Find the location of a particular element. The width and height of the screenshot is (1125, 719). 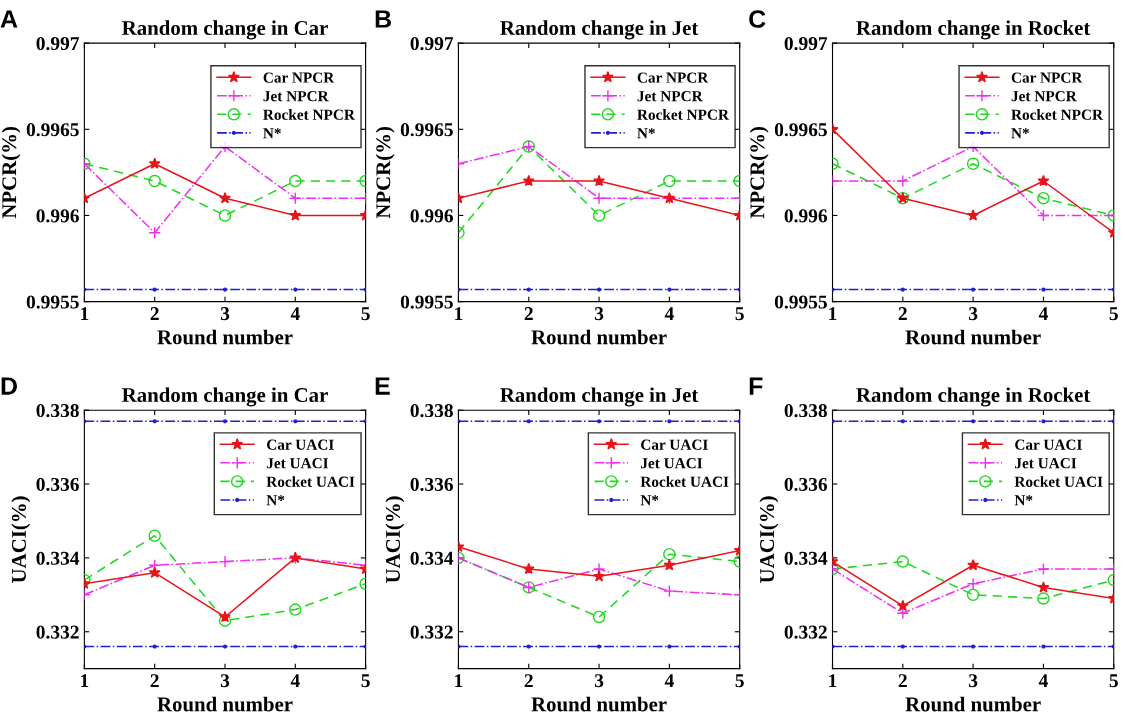

text: B is located at coordinates (383, 19).